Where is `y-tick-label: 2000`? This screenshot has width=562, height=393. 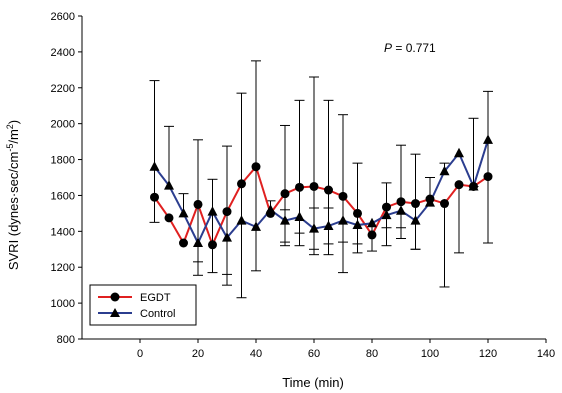 y-tick-label: 2000 is located at coordinates (63, 125).